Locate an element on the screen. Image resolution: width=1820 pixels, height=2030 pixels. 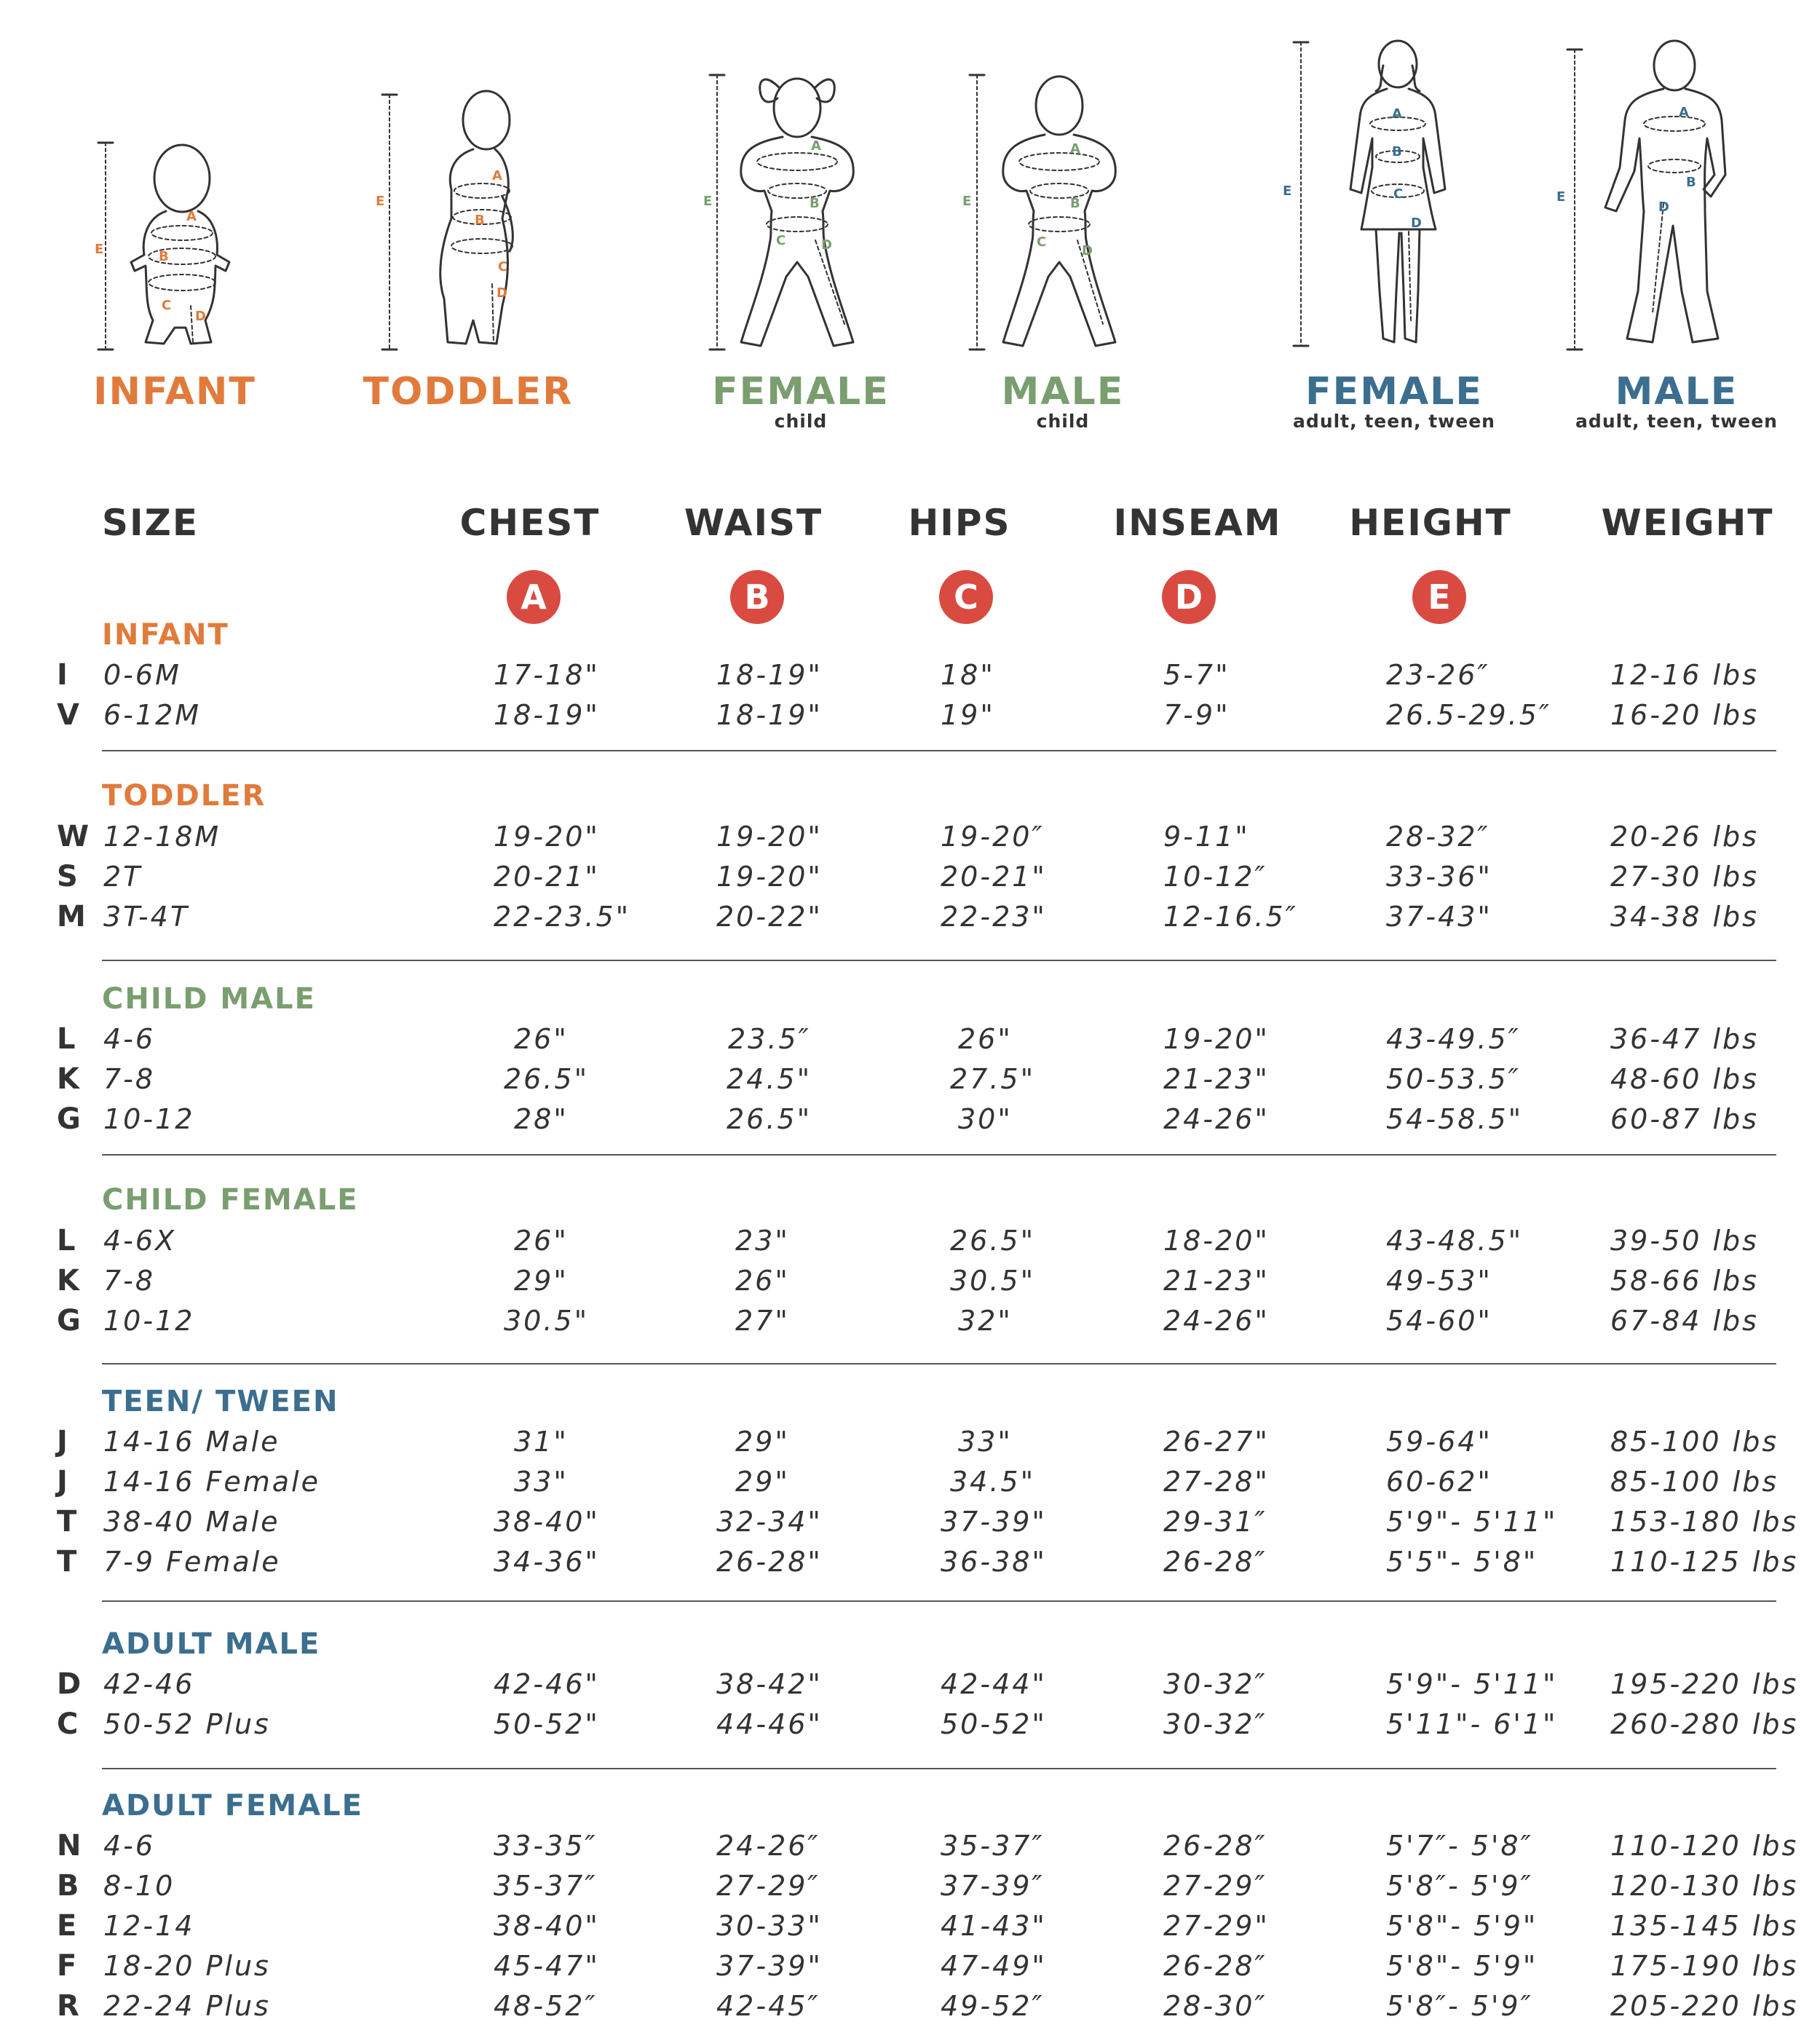
adult-female-marker-c: C is located at coordinates (1398, 194).